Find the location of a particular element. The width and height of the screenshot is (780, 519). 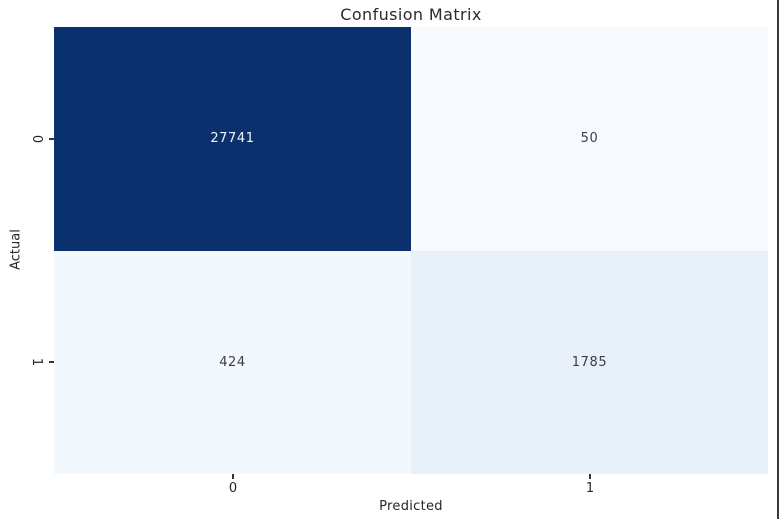

y-axis-label: Actual is located at coordinates (16, 249).